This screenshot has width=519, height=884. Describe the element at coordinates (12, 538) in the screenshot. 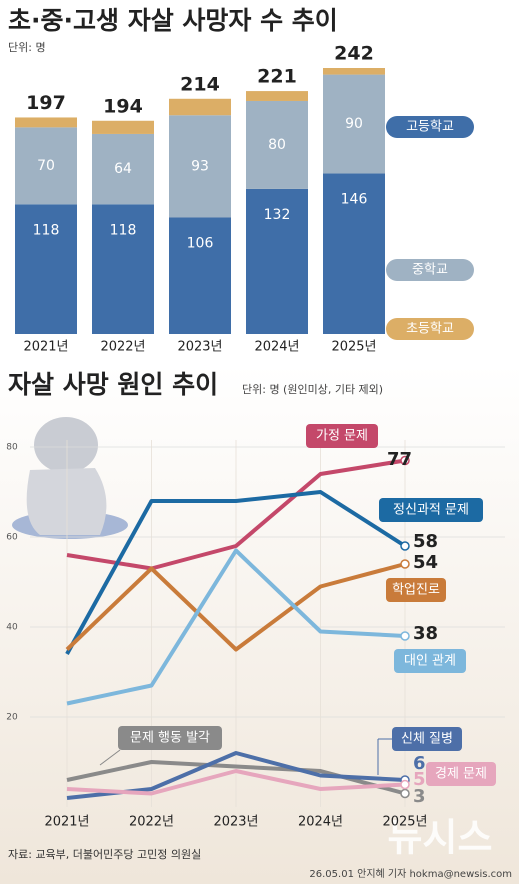

I see `y-tick-label: 60` at that location.